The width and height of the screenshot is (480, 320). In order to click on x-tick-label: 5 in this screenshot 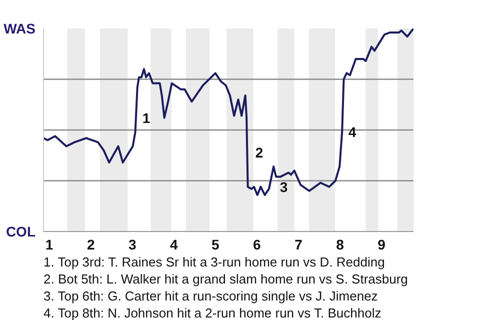, I will do `click(216, 244)`.